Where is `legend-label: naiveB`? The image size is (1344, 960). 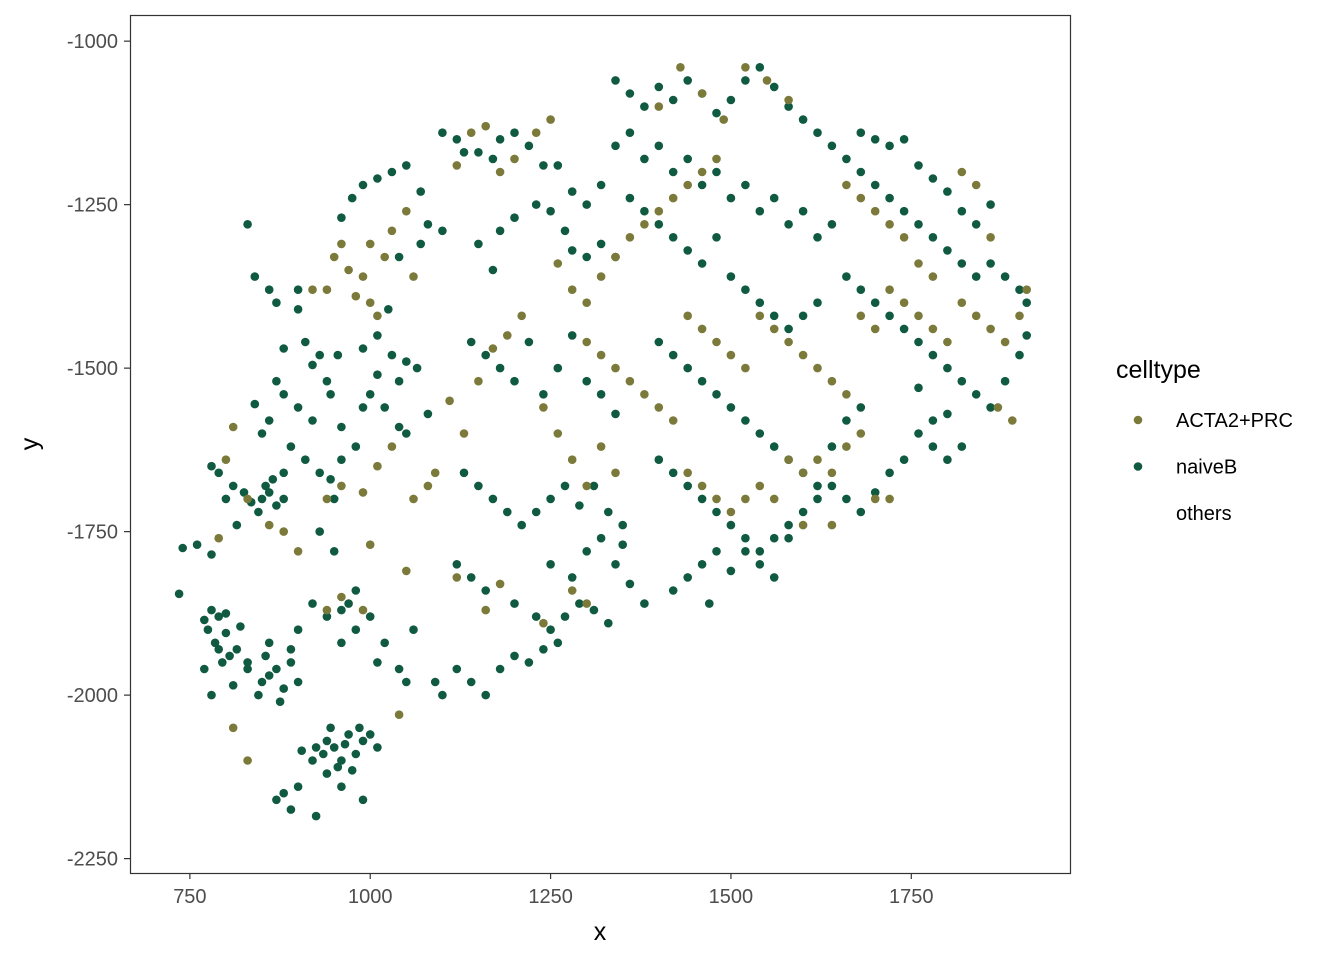
legend-label: naiveB is located at coordinates (1206, 468).